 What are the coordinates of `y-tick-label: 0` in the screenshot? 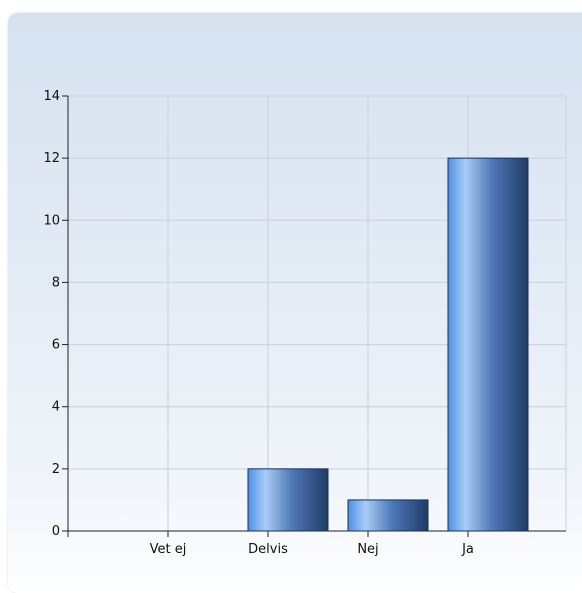 It's located at (56, 531).